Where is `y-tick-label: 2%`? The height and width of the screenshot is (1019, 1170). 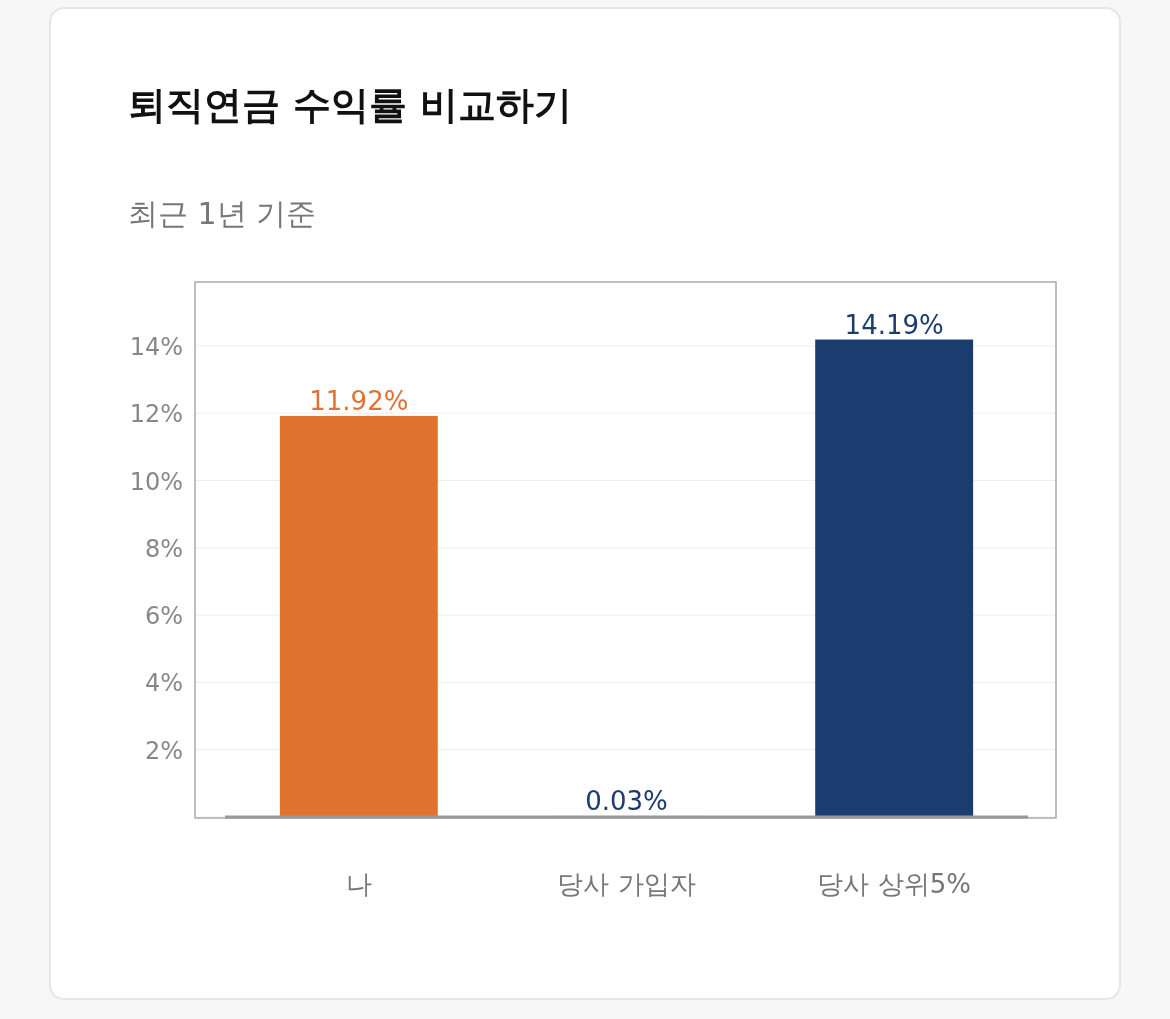 y-tick-label: 2% is located at coordinates (163, 750).